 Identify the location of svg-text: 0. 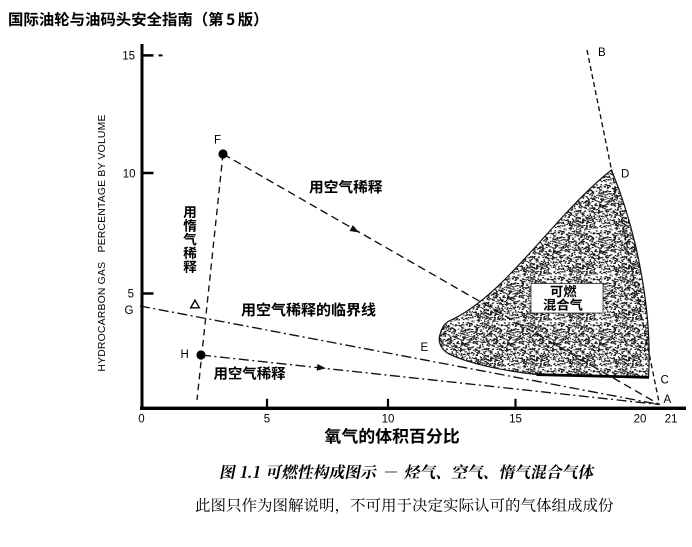
(141, 420).